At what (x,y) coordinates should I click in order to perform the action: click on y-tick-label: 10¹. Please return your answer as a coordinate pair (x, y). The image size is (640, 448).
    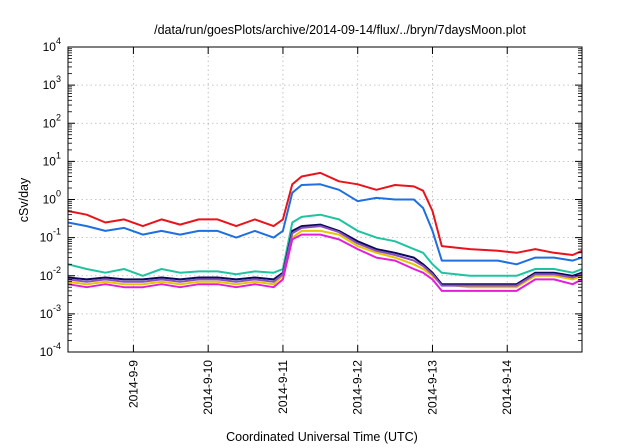
    Looking at the image, I should click on (52, 159).